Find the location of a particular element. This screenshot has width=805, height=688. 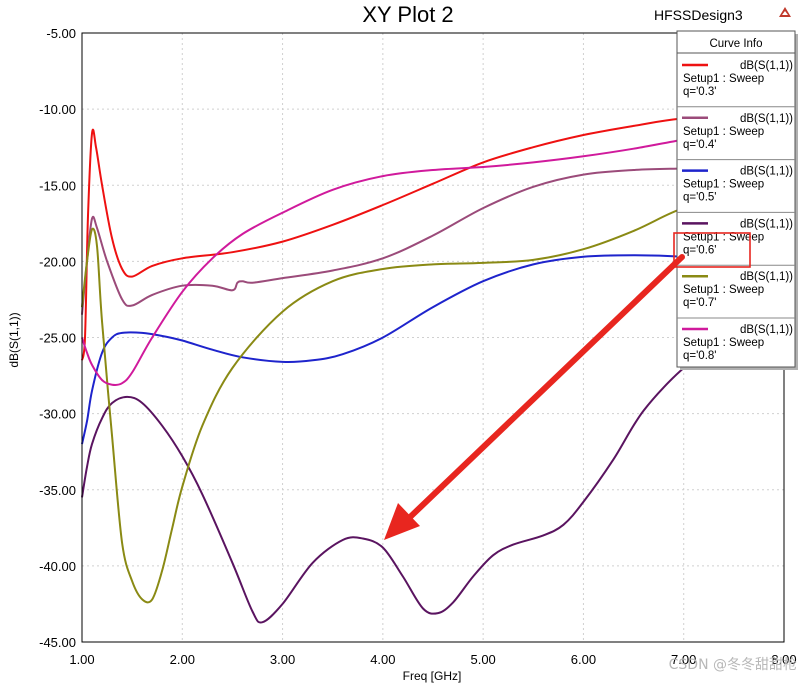

legend-series-param: q='0.5' is located at coordinates (700, 198).